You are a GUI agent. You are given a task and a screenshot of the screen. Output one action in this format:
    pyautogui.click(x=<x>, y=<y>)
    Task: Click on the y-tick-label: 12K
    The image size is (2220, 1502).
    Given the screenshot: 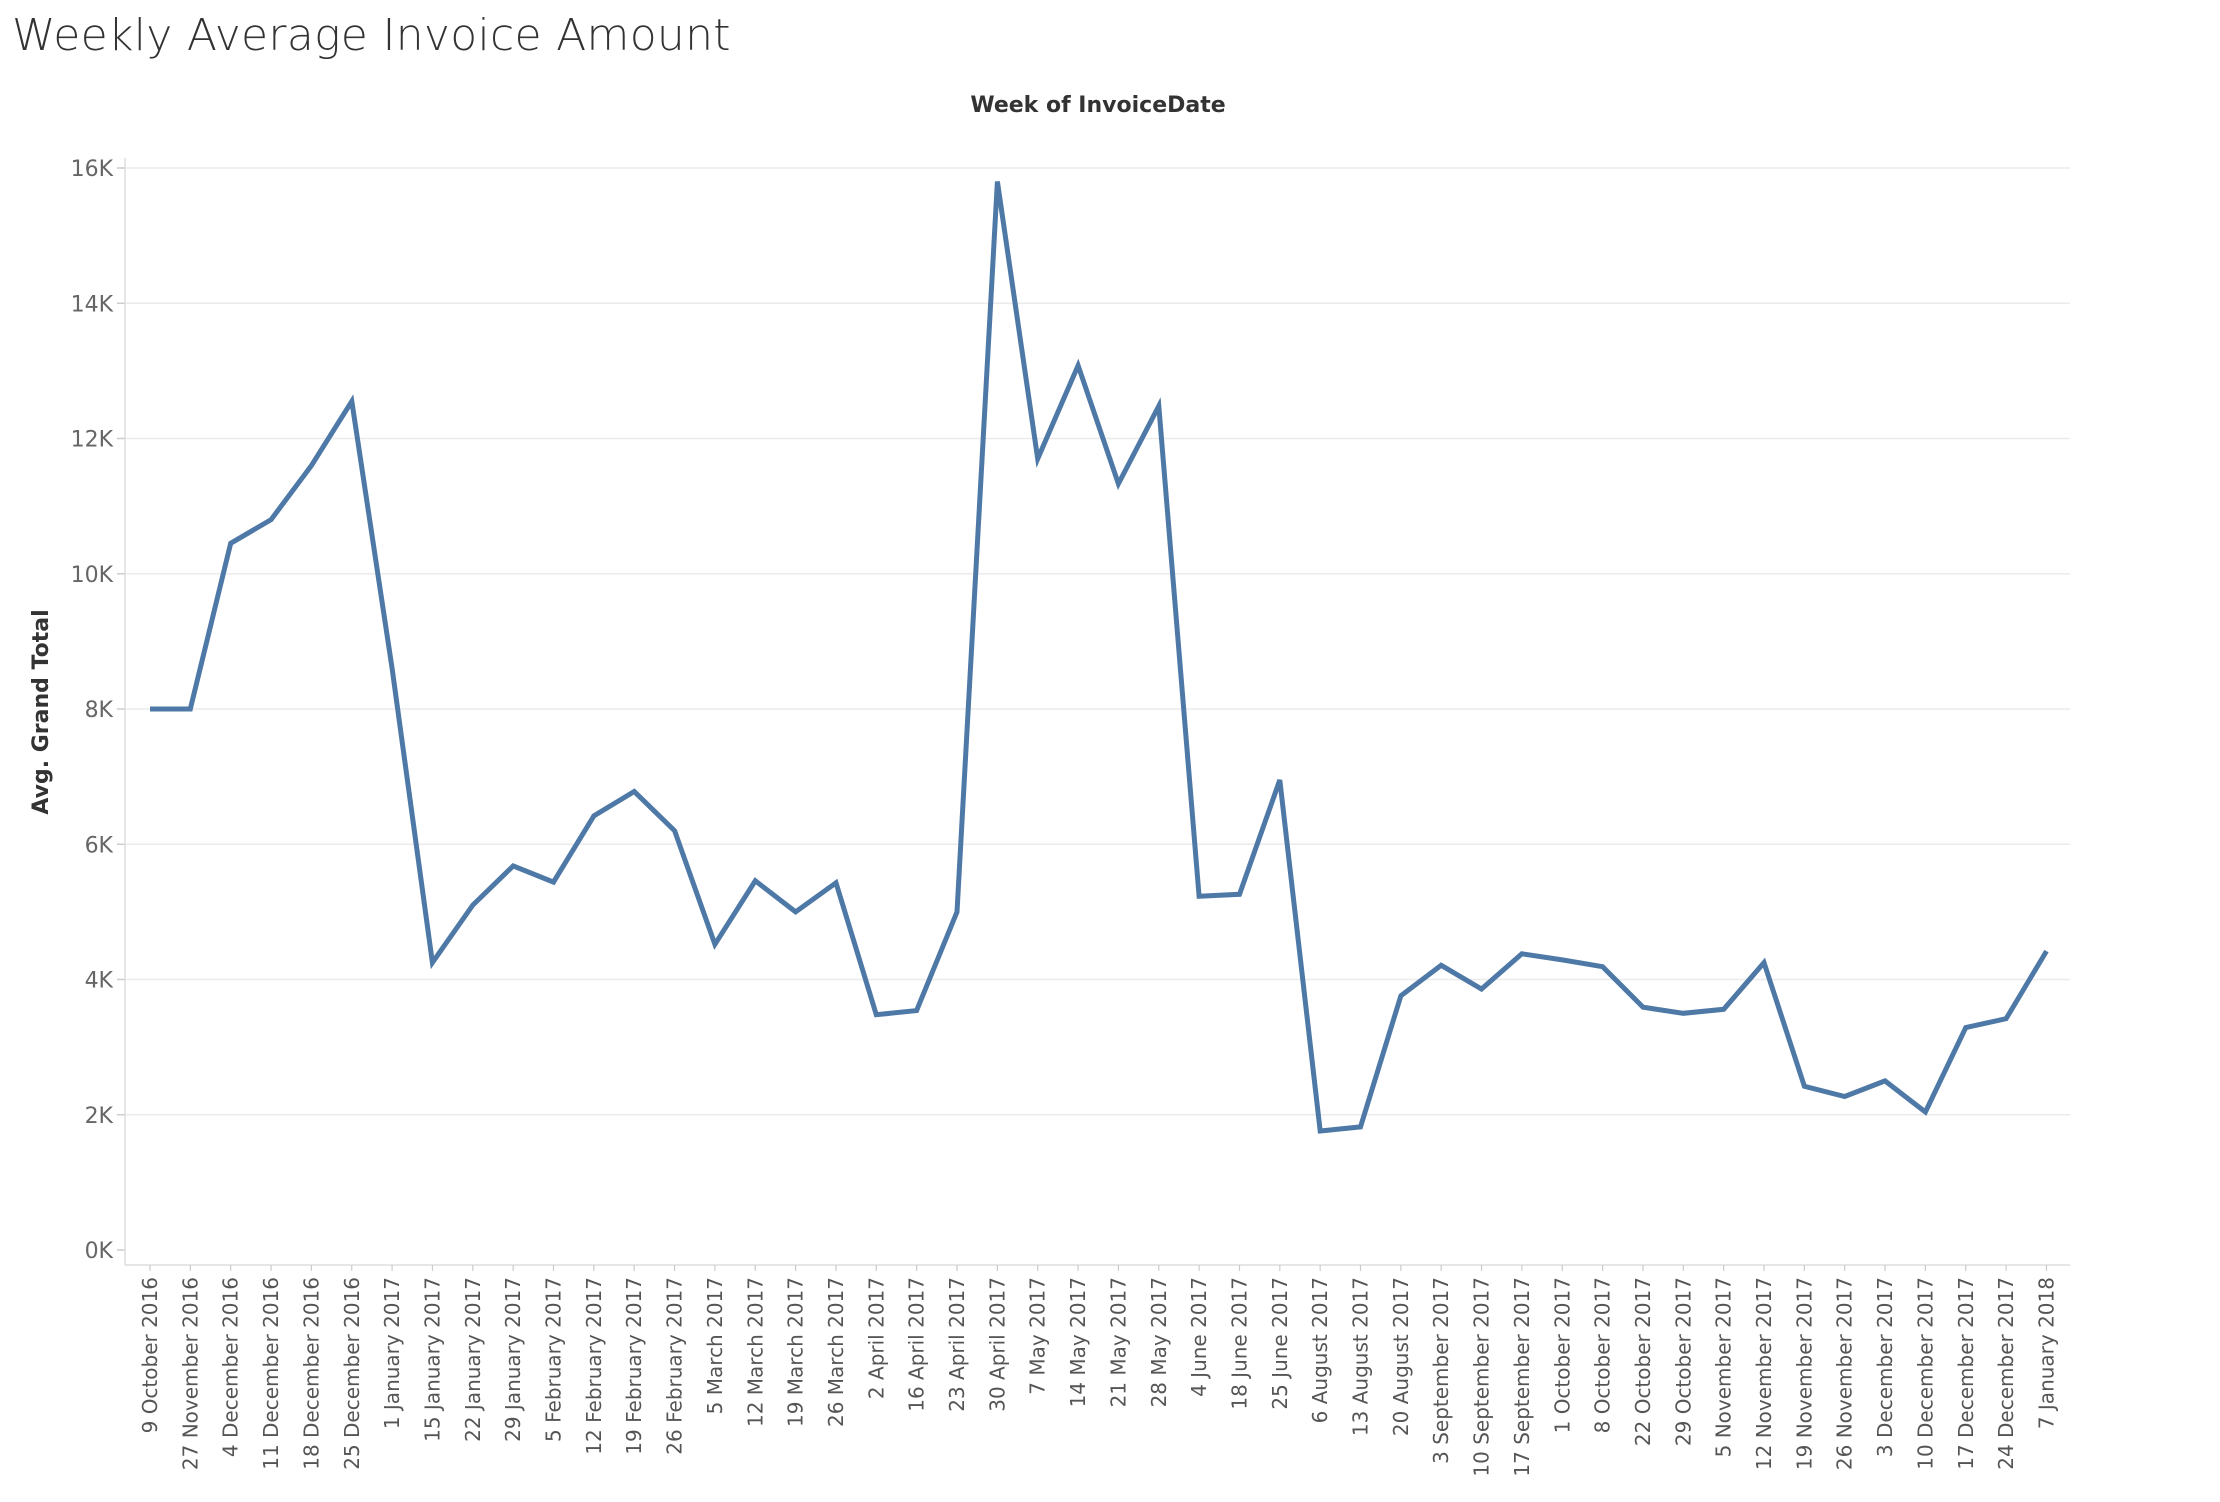 What is the action you would take?
    pyautogui.click(x=92, y=440)
    